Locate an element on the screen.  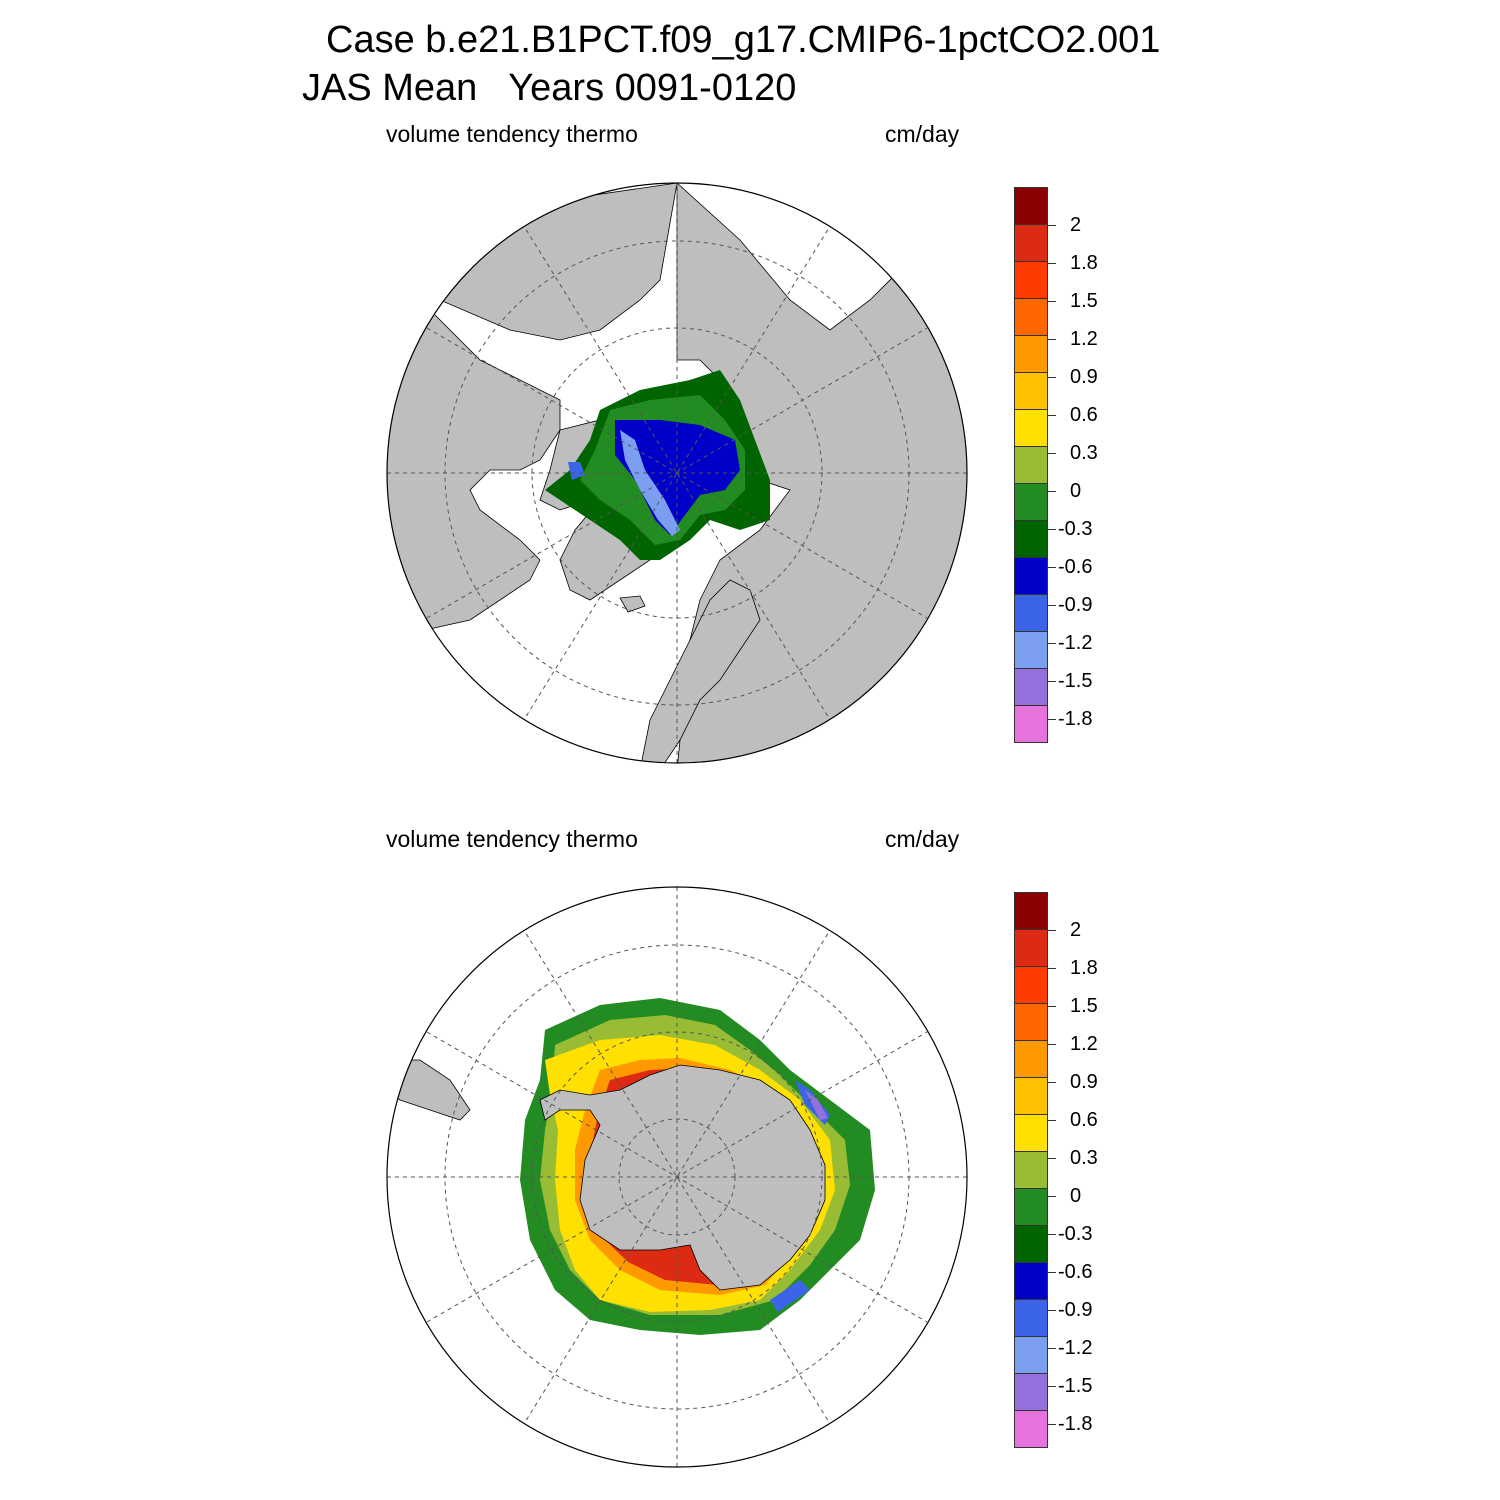
land-north-america-west is located at coordinates (474, 470).